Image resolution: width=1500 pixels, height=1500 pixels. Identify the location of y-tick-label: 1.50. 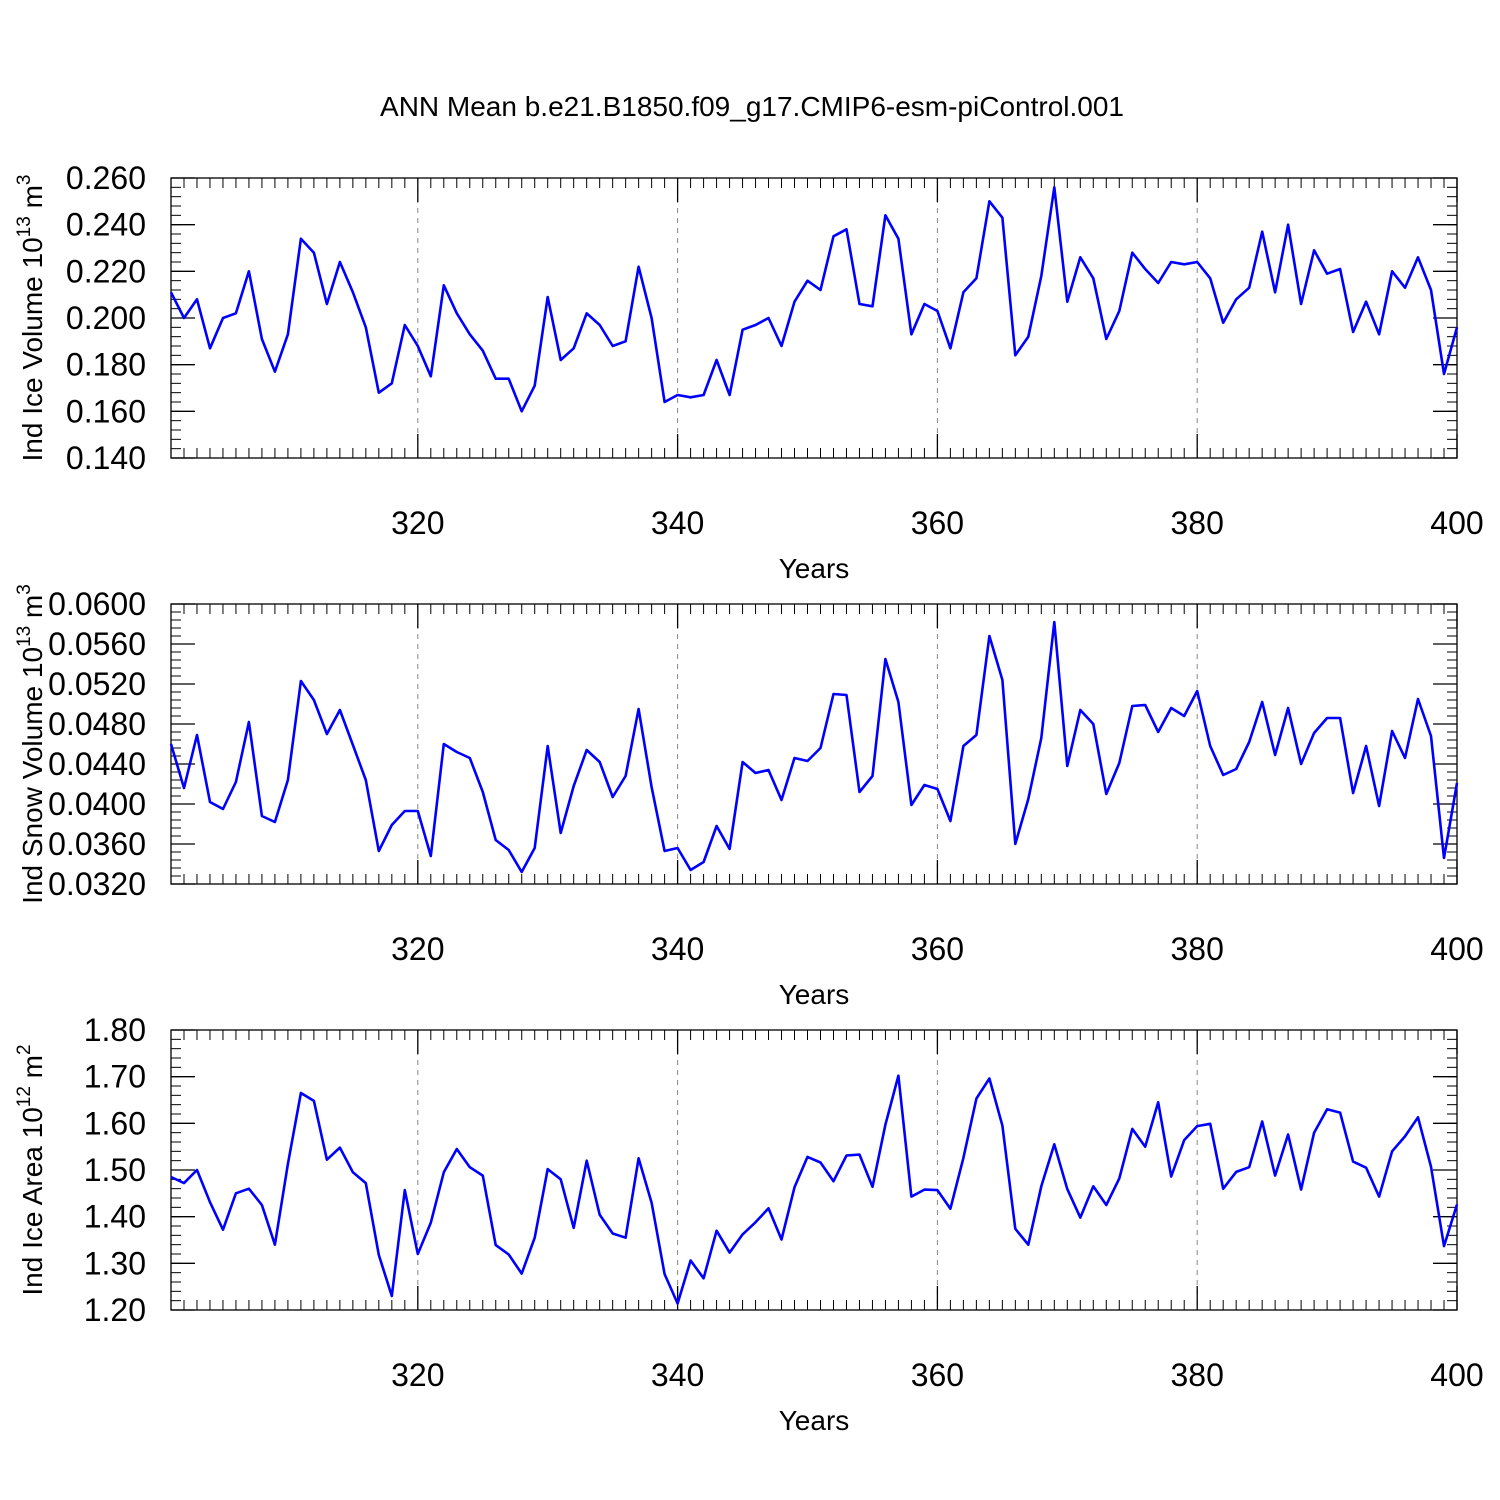
(115, 1170).